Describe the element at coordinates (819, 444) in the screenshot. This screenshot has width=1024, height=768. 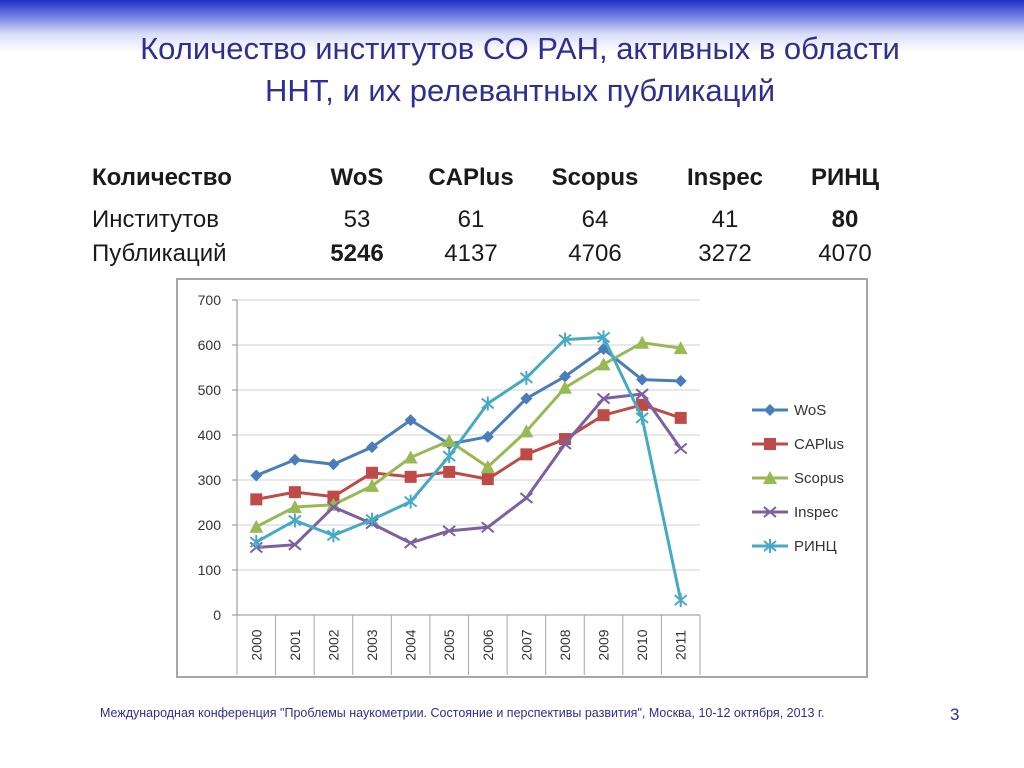
I see `legend-label: CAPlus` at that location.